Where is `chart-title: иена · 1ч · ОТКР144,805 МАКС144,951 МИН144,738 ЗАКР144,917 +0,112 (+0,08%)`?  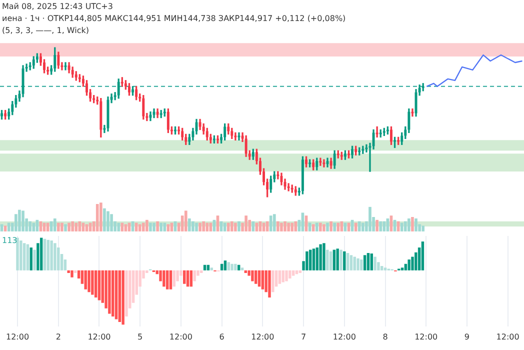
chart-title: иена · 1ч · ОТКР144,805 МАКС144,951 МИН144,738 ЗАКР144,917 +0,112 (+0,08%) is located at coordinates (174, 19).